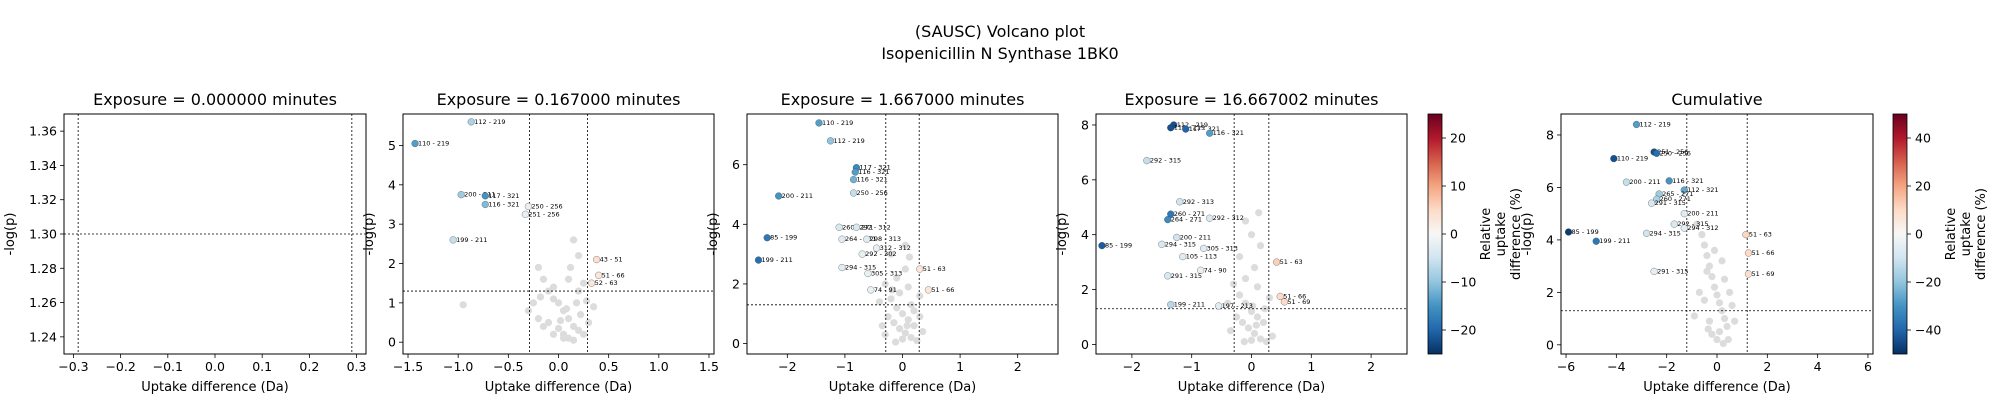  I want to click on colorbar, so click(1900, 234).